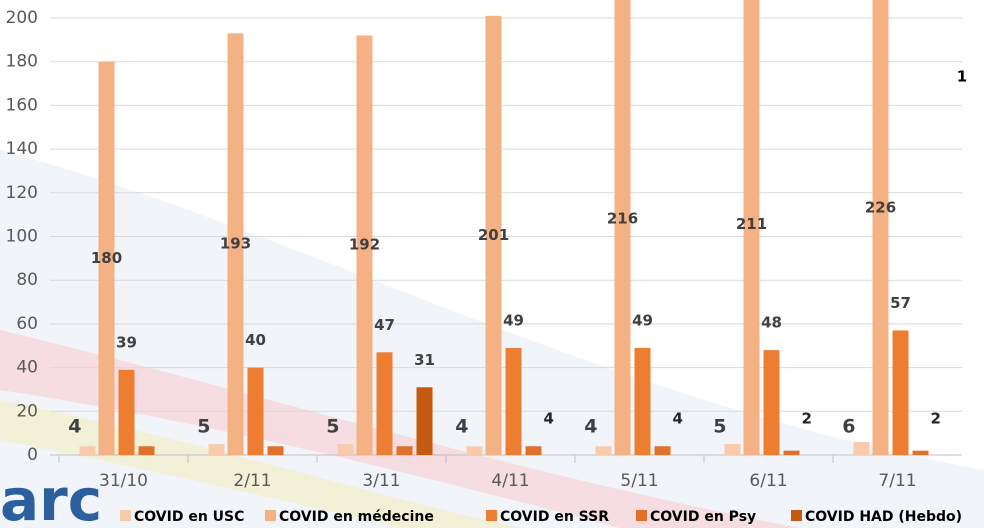 This screenshot has width=984, height=528. Describe the element at coordinates (27, 280) in the screenshot. I see `y-tick-label: 80` at that location.